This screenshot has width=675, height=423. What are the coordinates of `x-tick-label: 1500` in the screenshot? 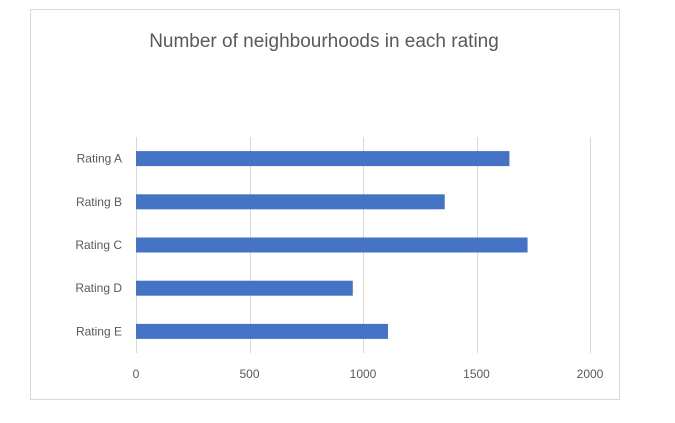 It's located at (476, 374).